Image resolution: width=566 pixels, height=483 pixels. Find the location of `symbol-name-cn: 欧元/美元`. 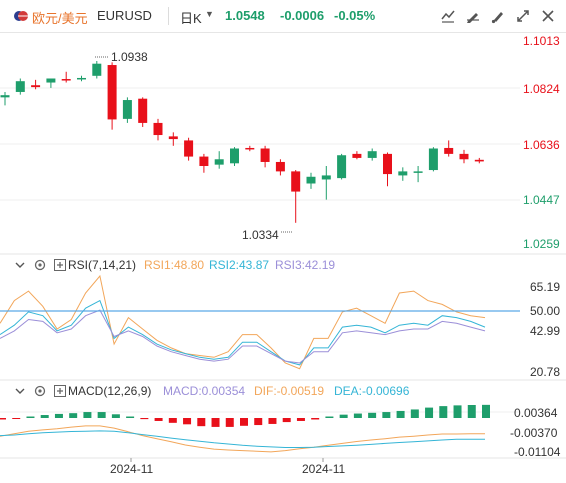

symbol-name-cn: 欧元/美元 is located at coordinates (60, 18).